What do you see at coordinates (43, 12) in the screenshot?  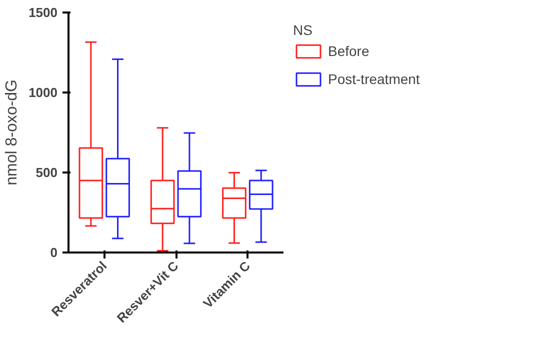 I see `y-tick-label: 1500` at bounding box center [43, 12].